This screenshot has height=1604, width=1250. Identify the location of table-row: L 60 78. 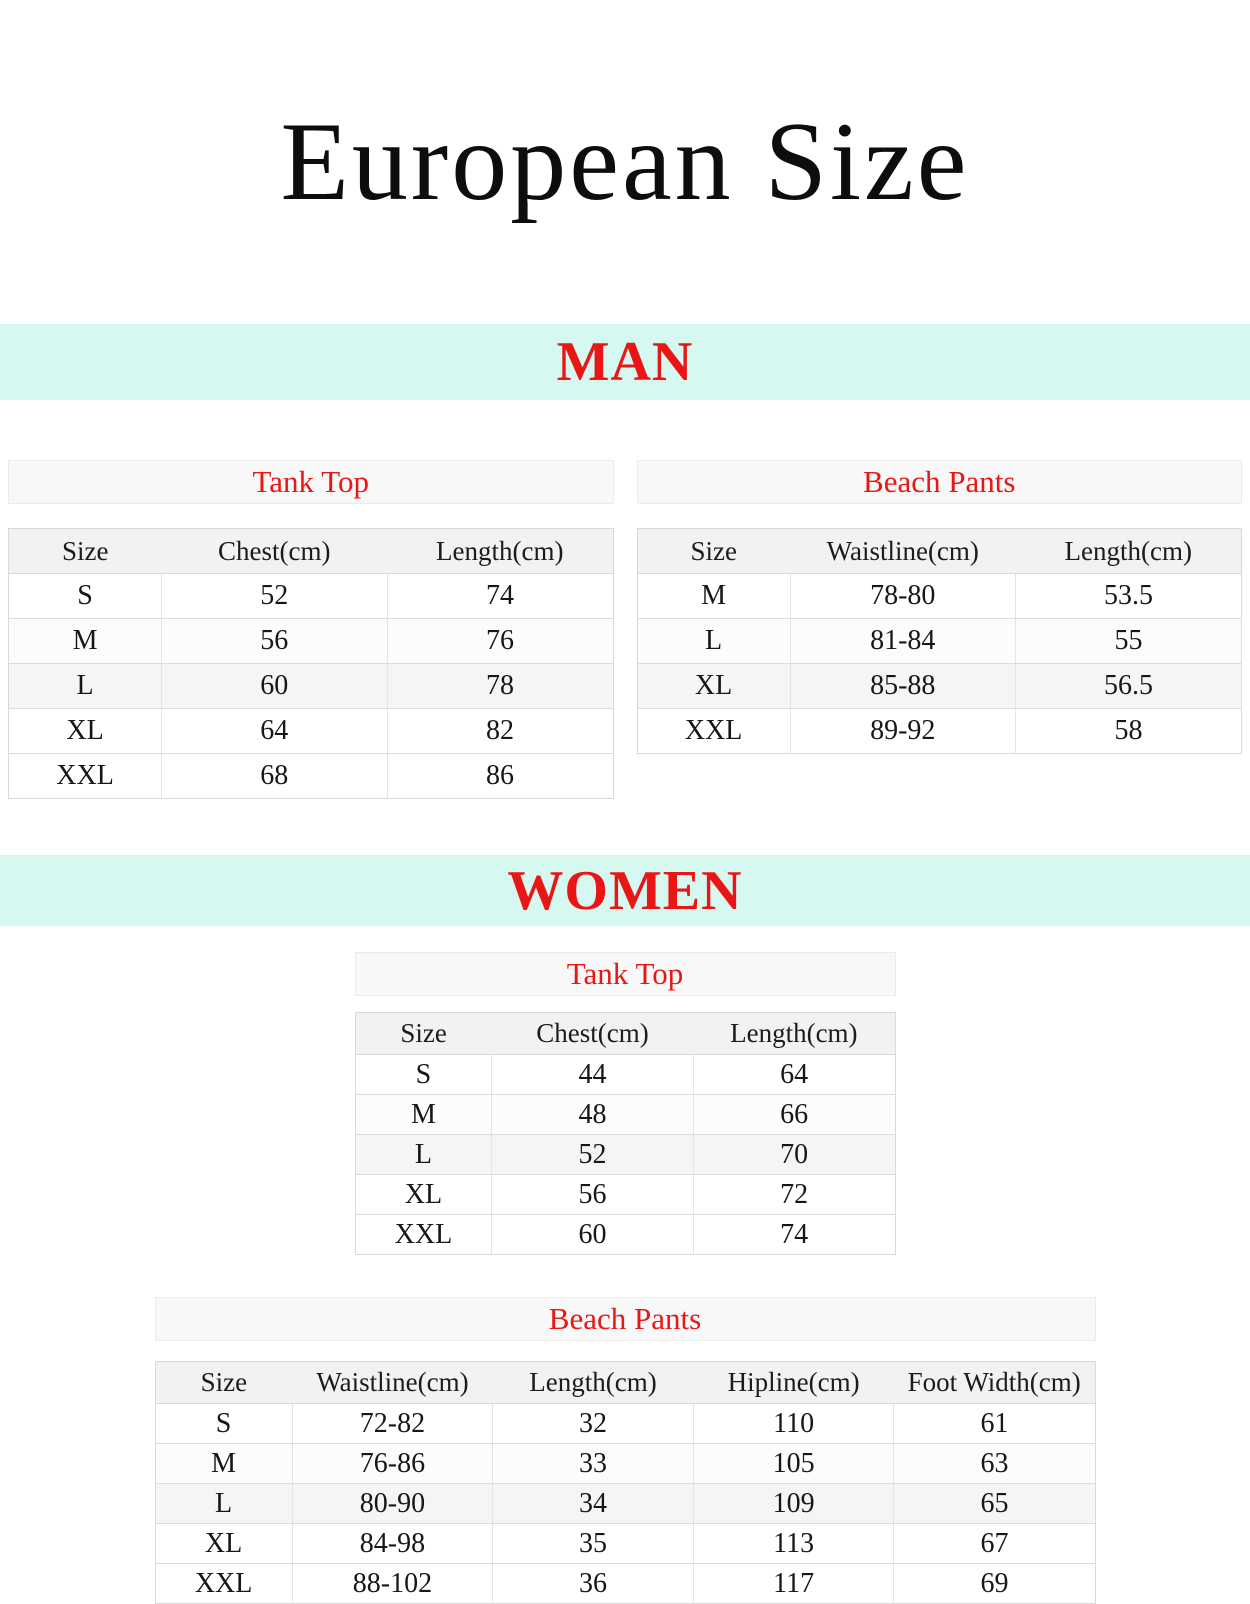
(310, 686).